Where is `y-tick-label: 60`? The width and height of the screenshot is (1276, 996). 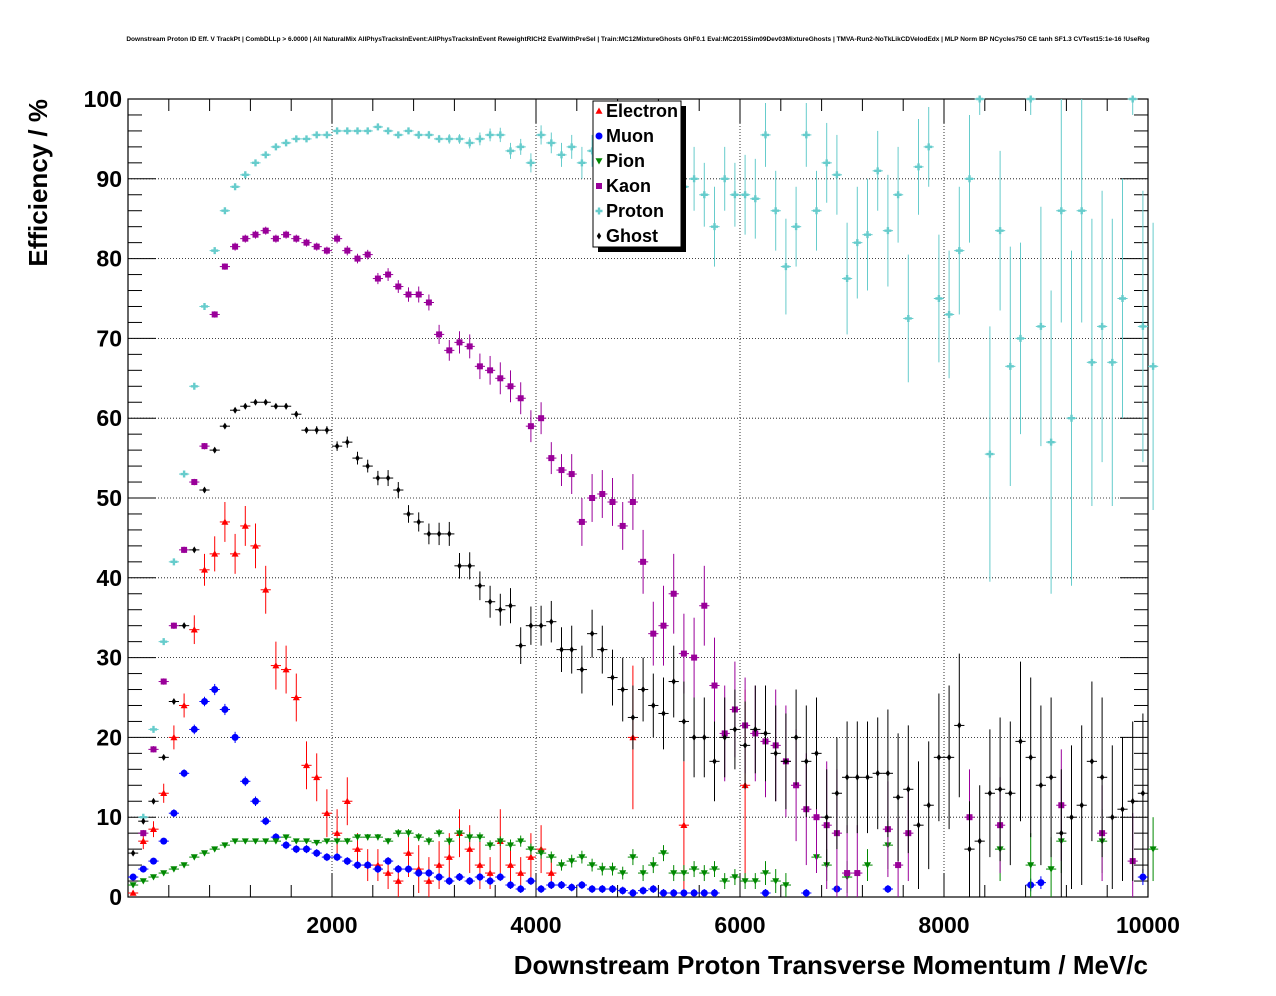
y-tick-label: 60 is located at coordinates (109, 418).